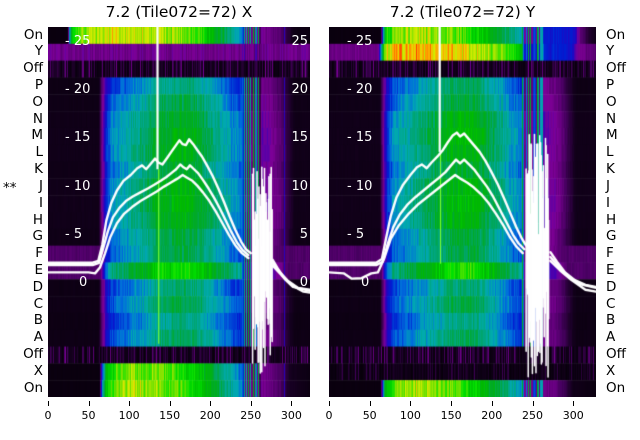 The image size is (640, 440). I want to click on ytick-right-panel-left-edge: - 5, so click(356, 234).